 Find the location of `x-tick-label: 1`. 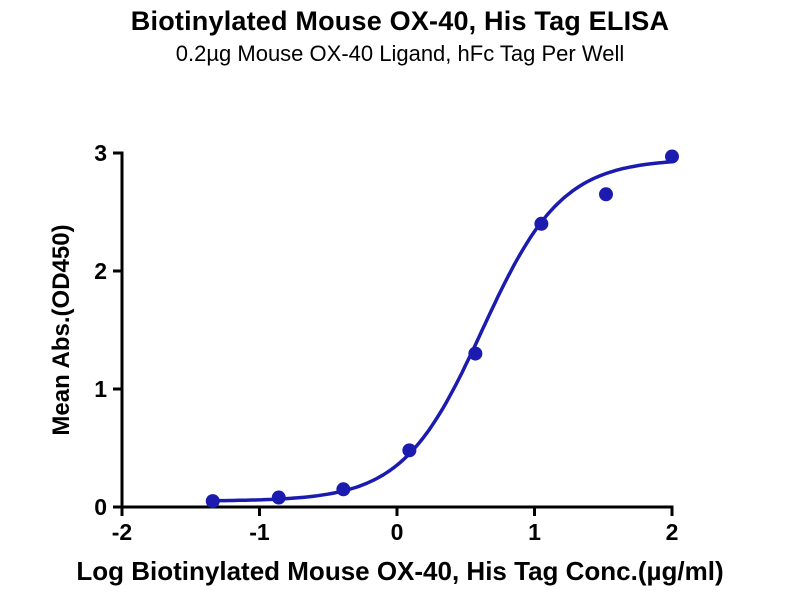

x-tick-label: 1 is located at coordinates (534, 532).